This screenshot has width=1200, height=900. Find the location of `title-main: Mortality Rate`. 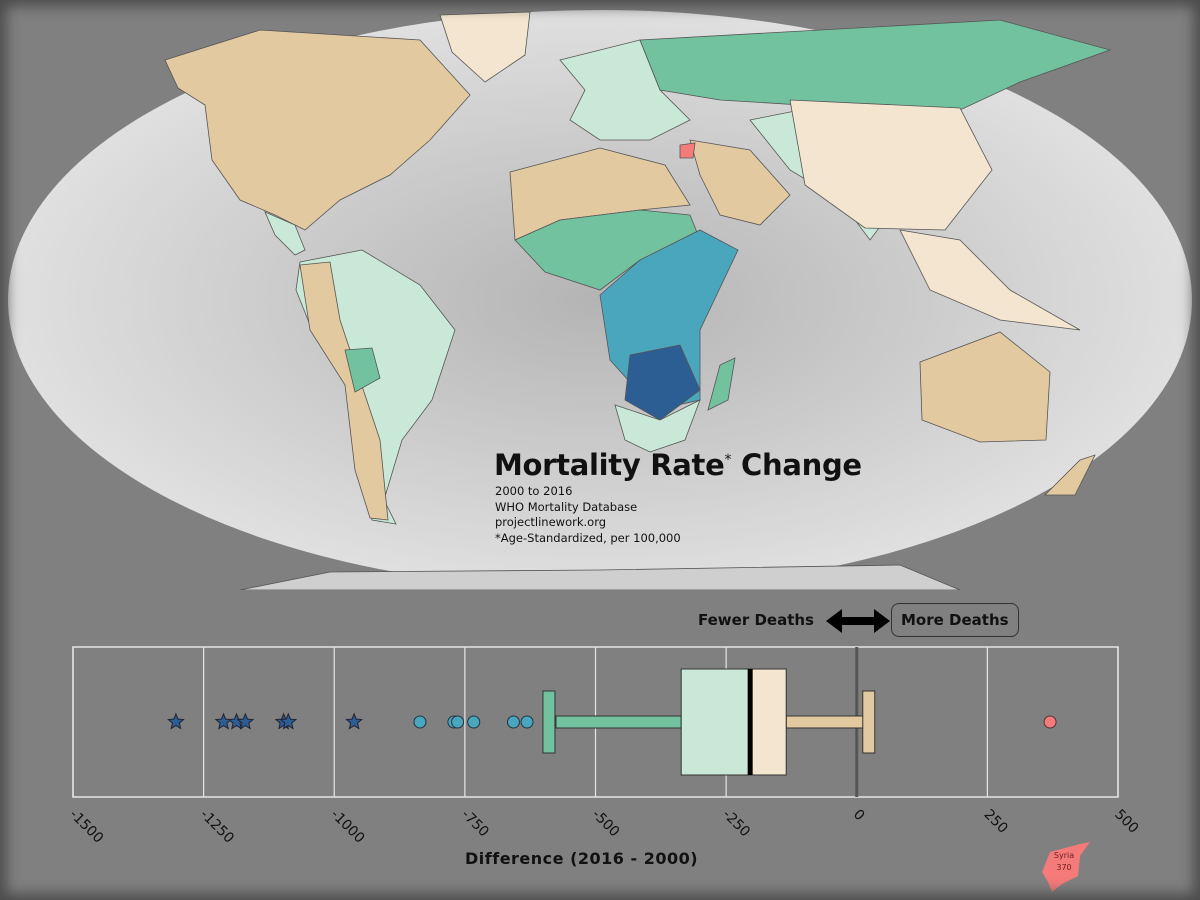

title-main: Mortality Rate is located at coordinates (609, 465).